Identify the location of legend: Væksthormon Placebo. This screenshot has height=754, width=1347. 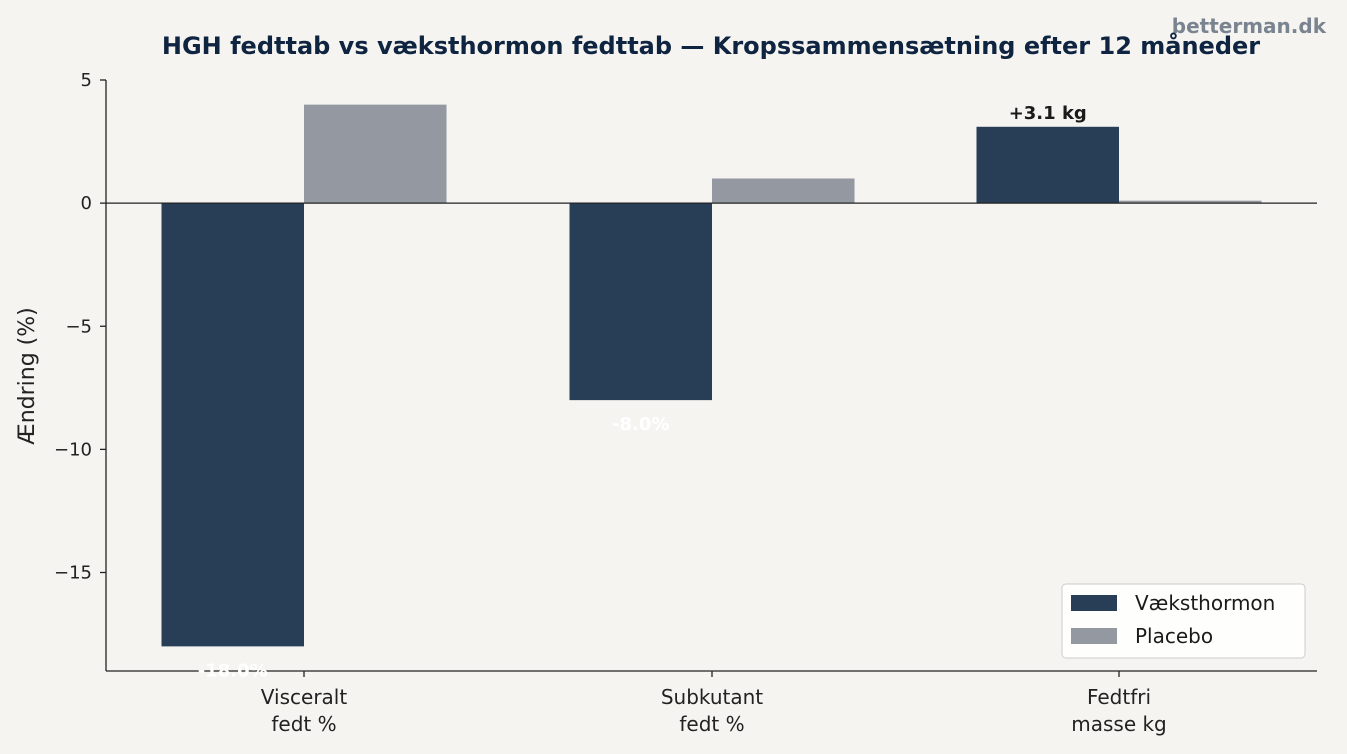
(1183, 621).